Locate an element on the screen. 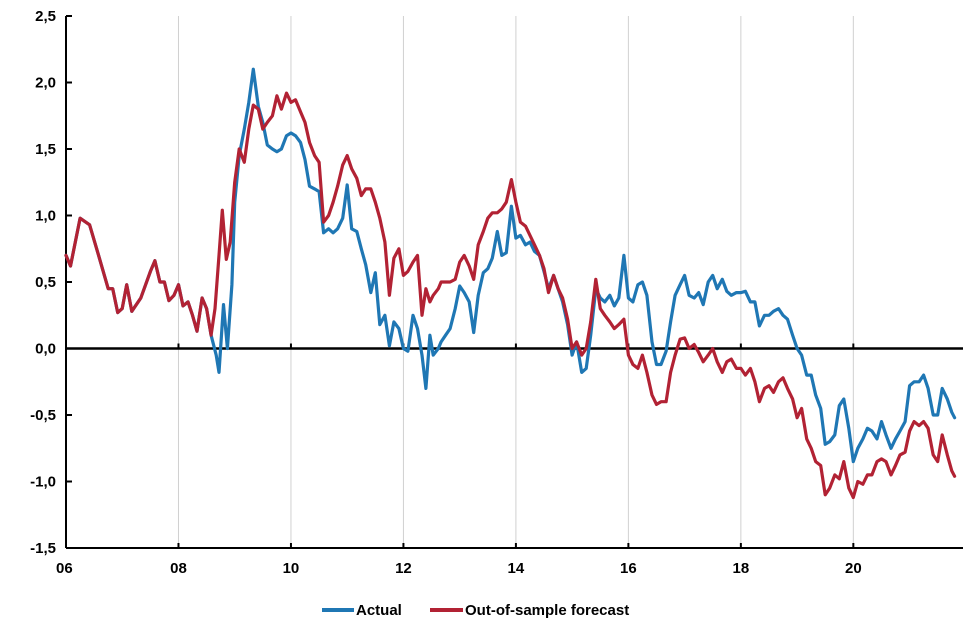 The image size is (963, 628). y-tick-label: -1,0 is located at coordinates (43, 482).